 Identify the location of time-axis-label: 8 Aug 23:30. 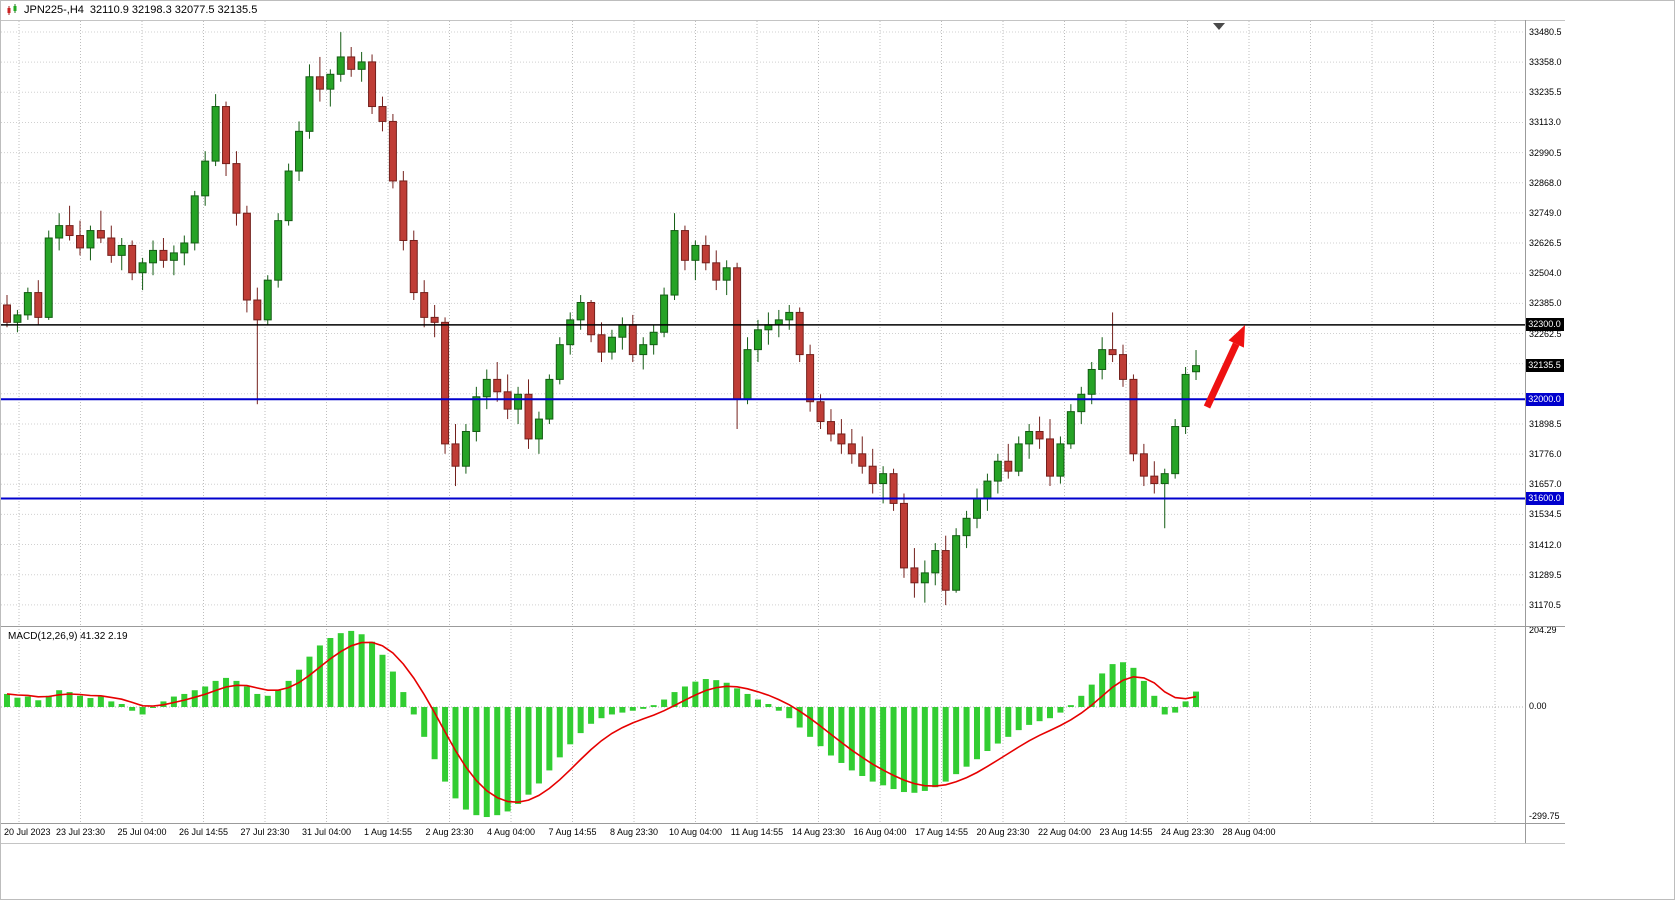
(634, 832).